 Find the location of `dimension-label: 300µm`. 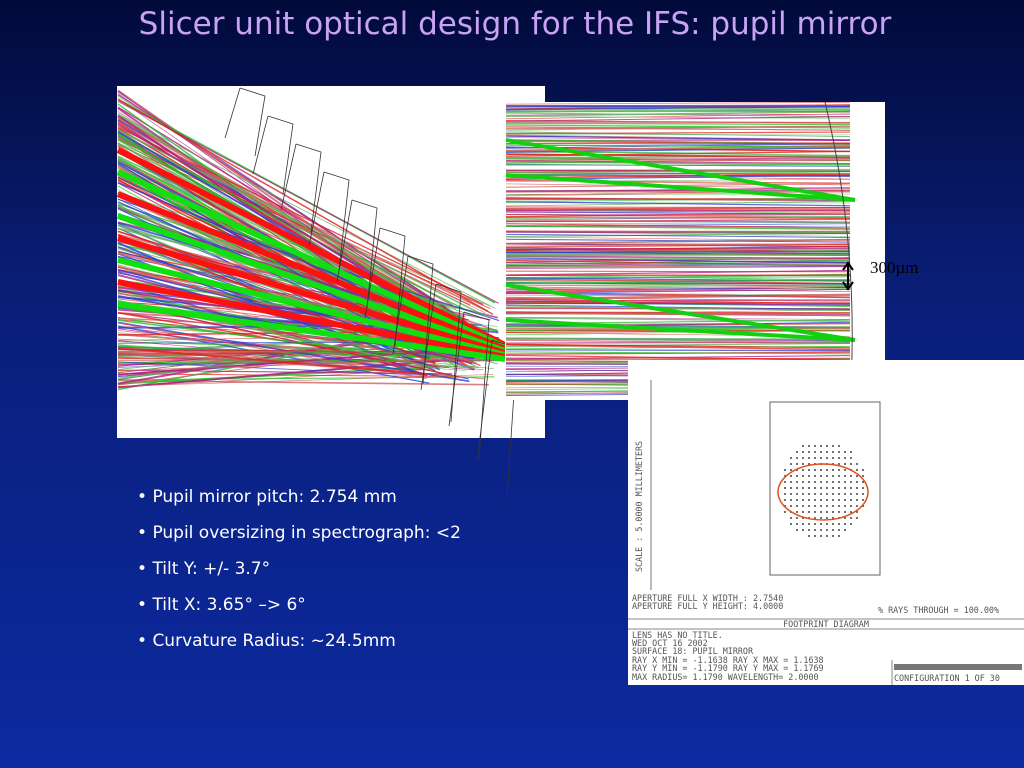

dimension-label: 300µm is located at coordinates (894, 267).